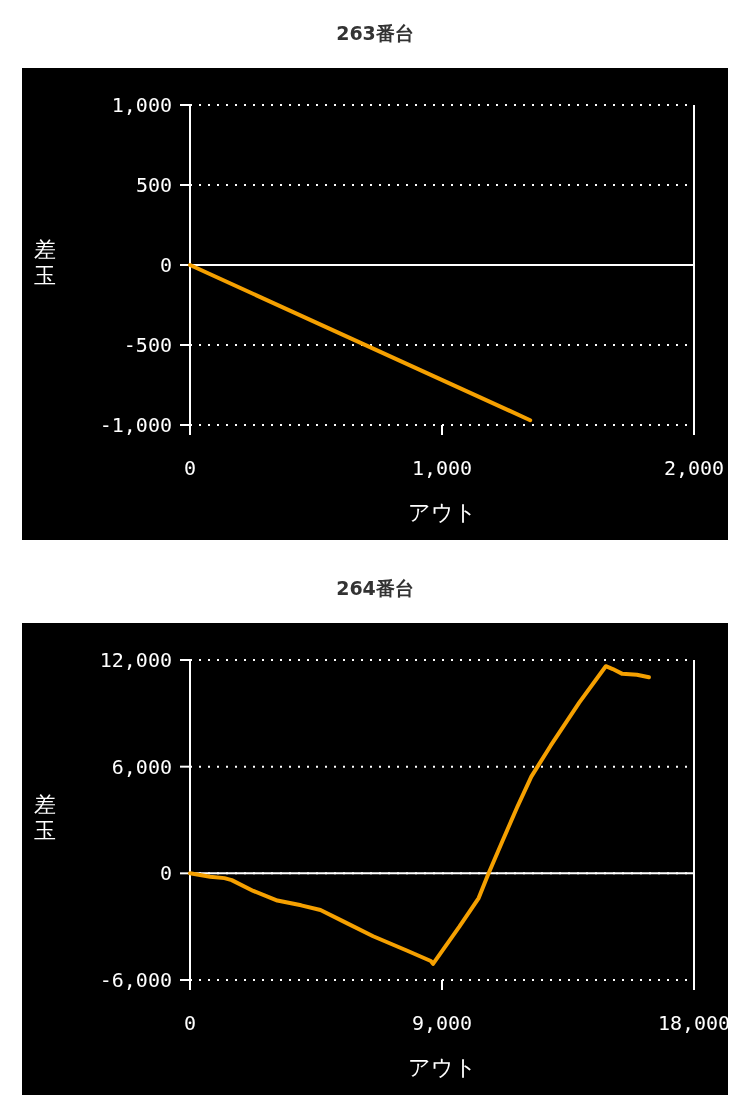  I want to click on x-tick-label: 18,000, so click(694, 1023).